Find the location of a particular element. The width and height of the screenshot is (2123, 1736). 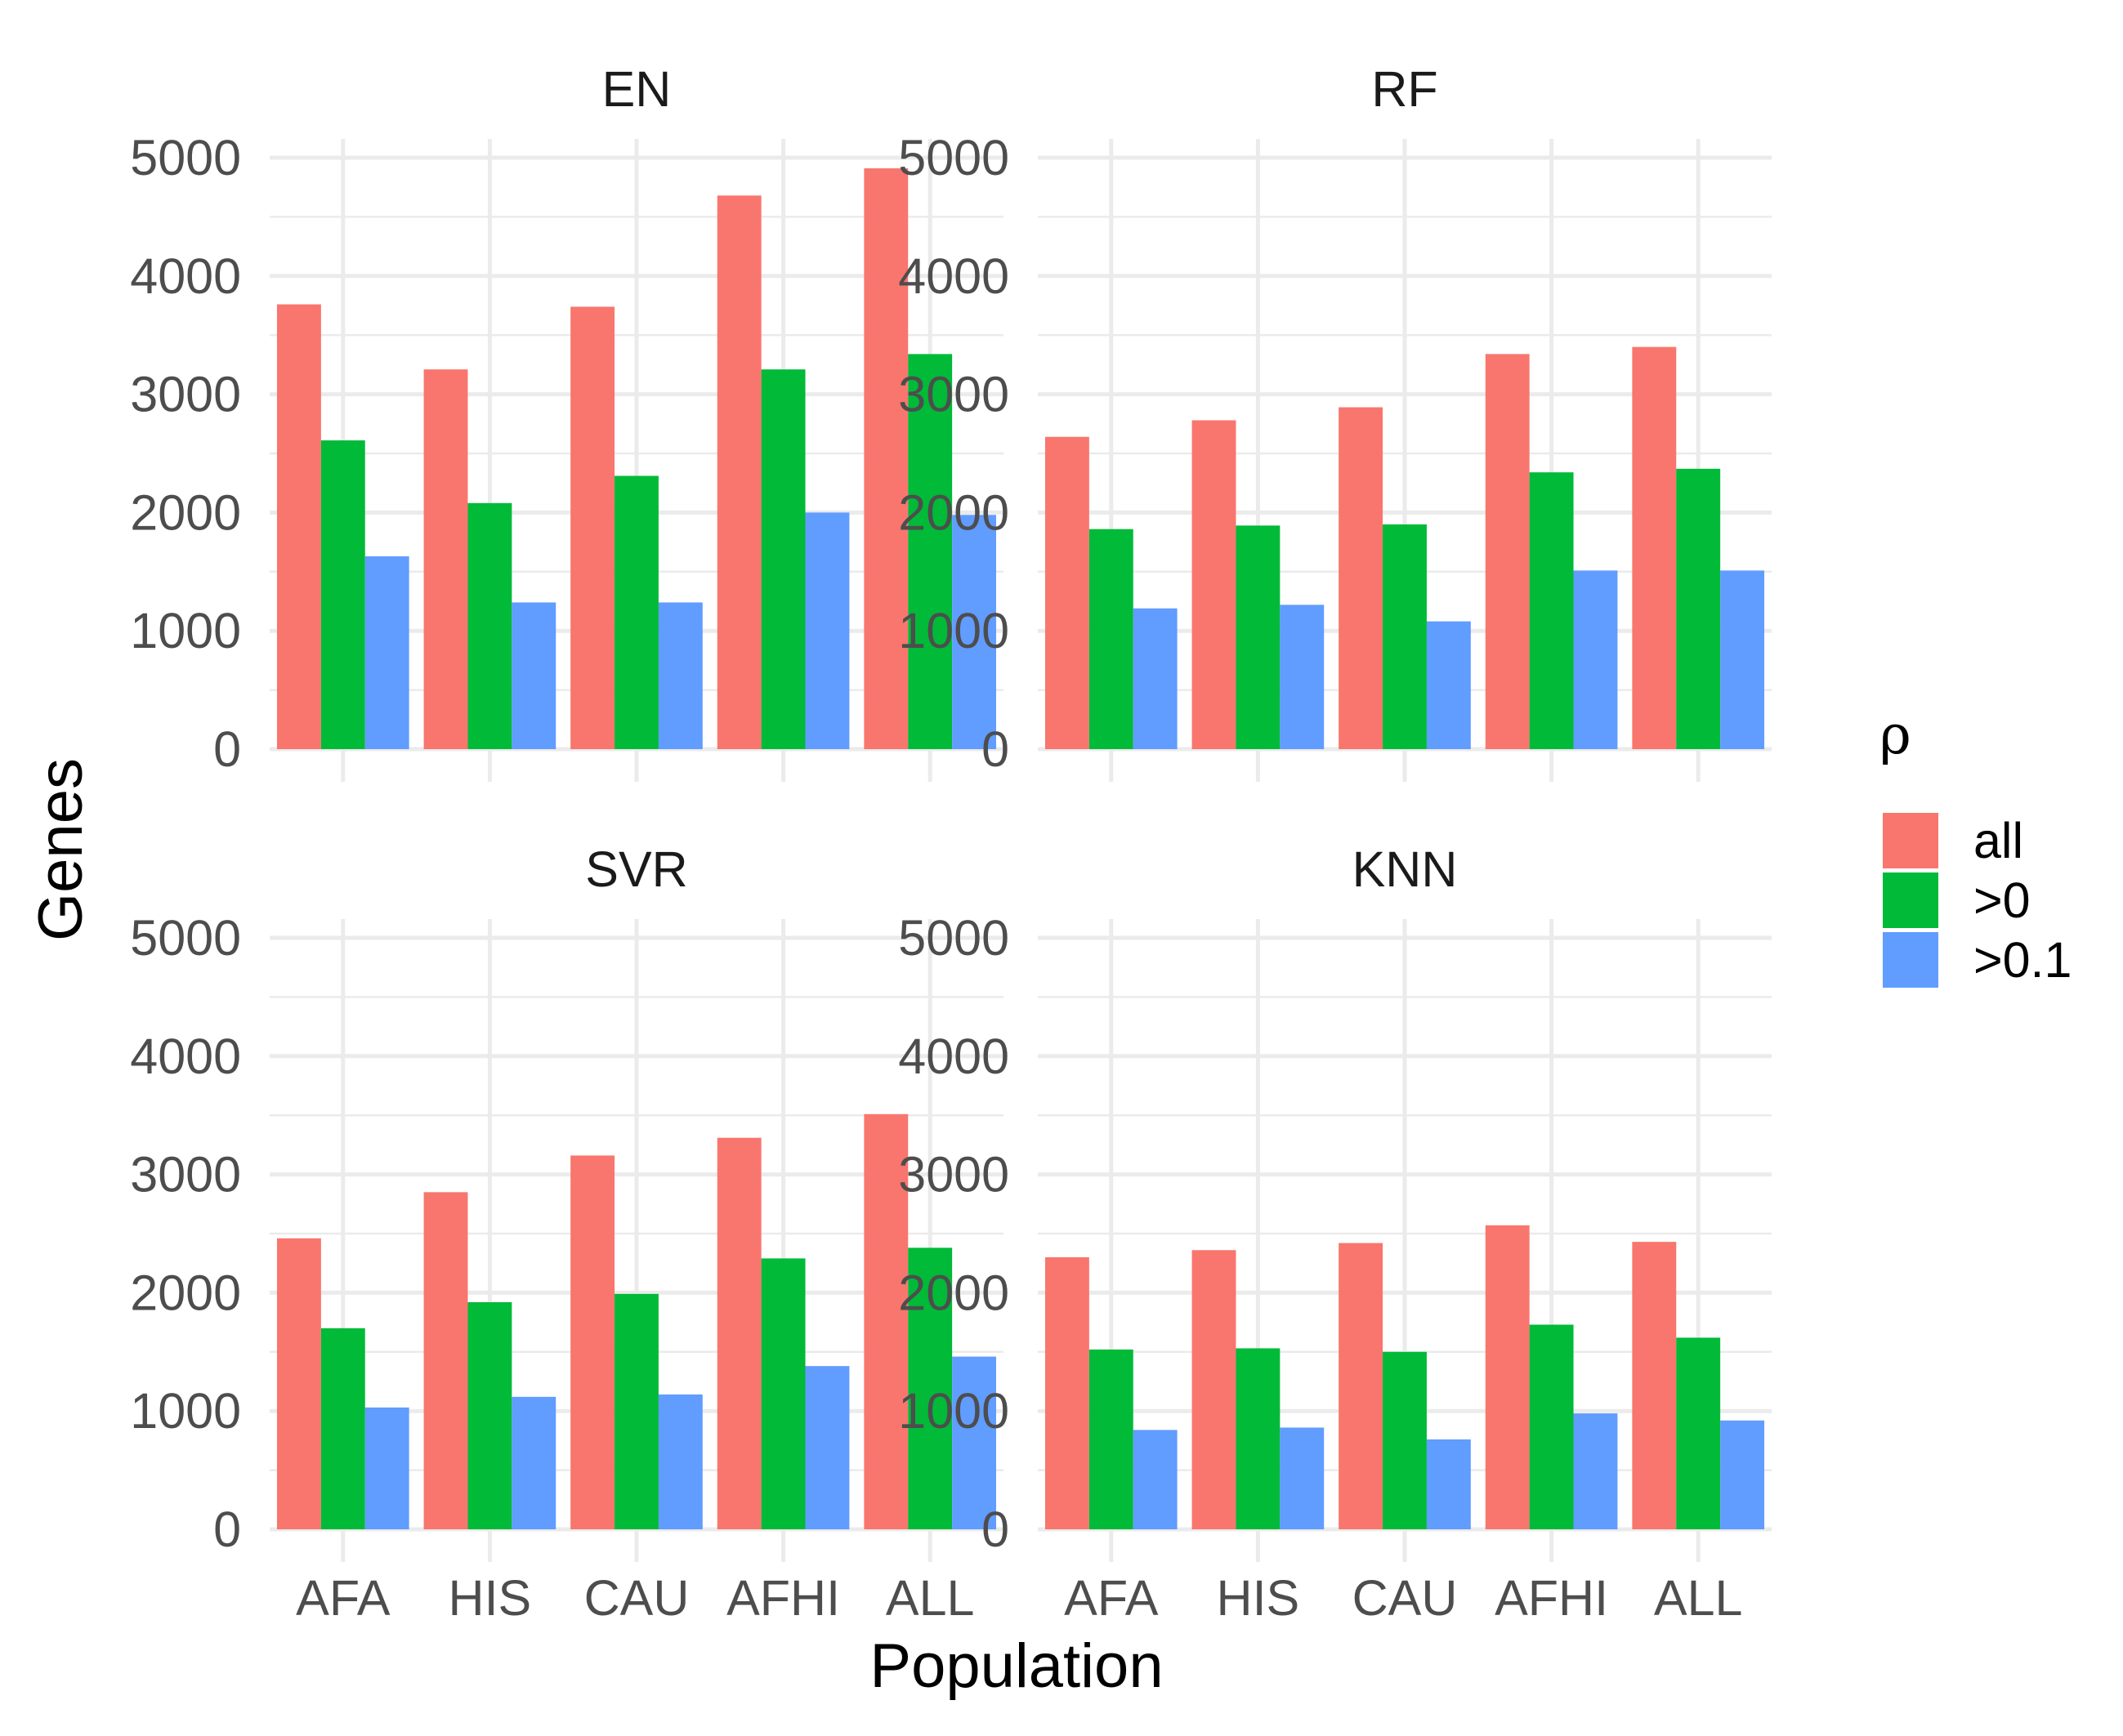

bar-en-all-s2 is located at coordinates (975, 632).